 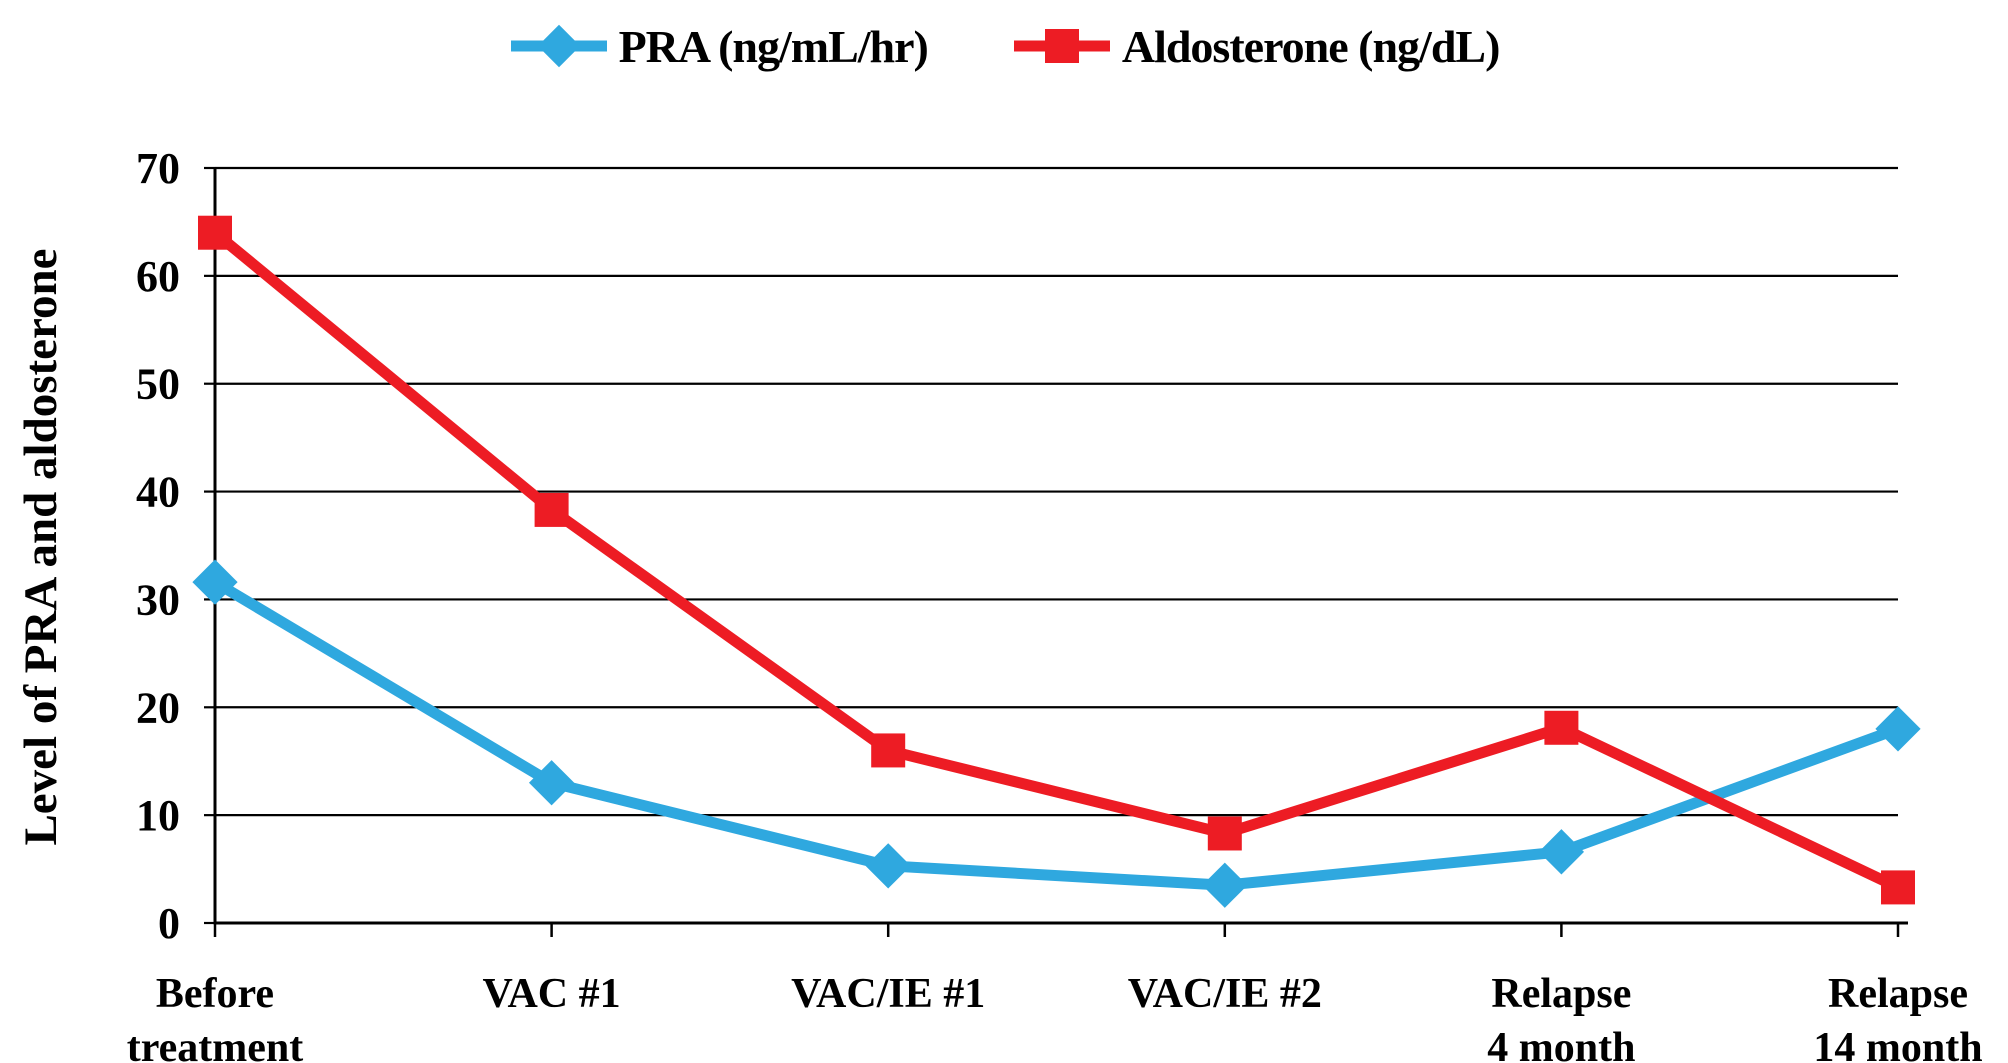 What do you see at coordinates (158, 276) in the screenshot?
I see `y-tick-label: 60` at bounding box center [158, 276].